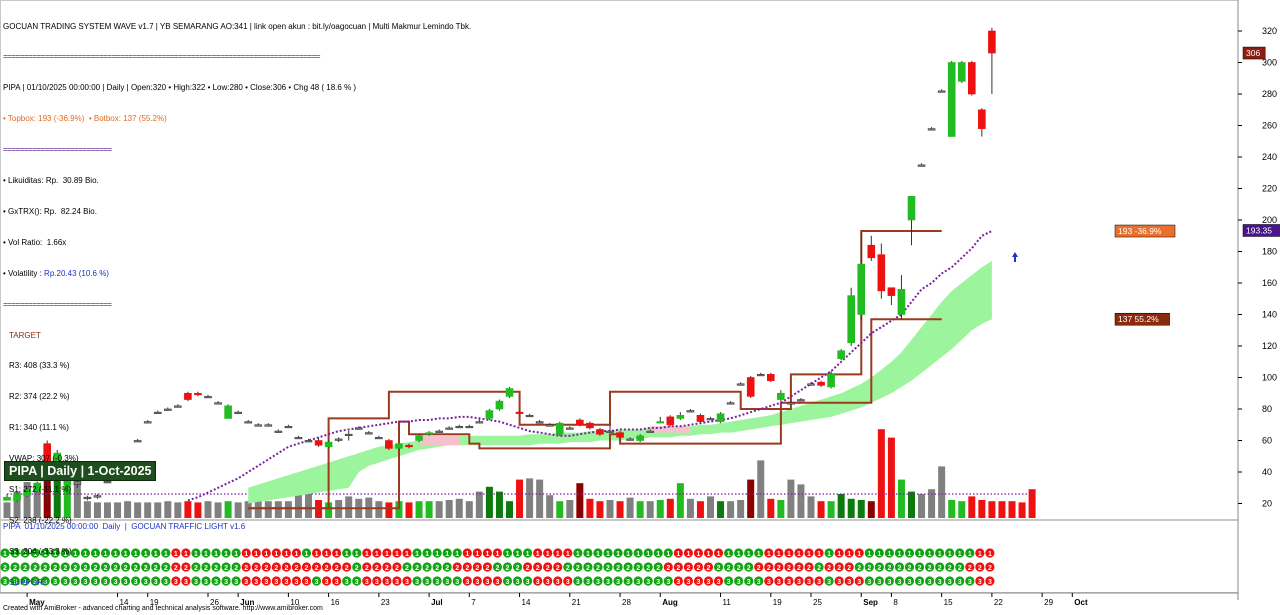 This screenshot has height=615, width=1280. Describe the element at coordinates (39, 397) in the screenshot. I see `level-r2: R2: 374 (22.2 %)` at that location.